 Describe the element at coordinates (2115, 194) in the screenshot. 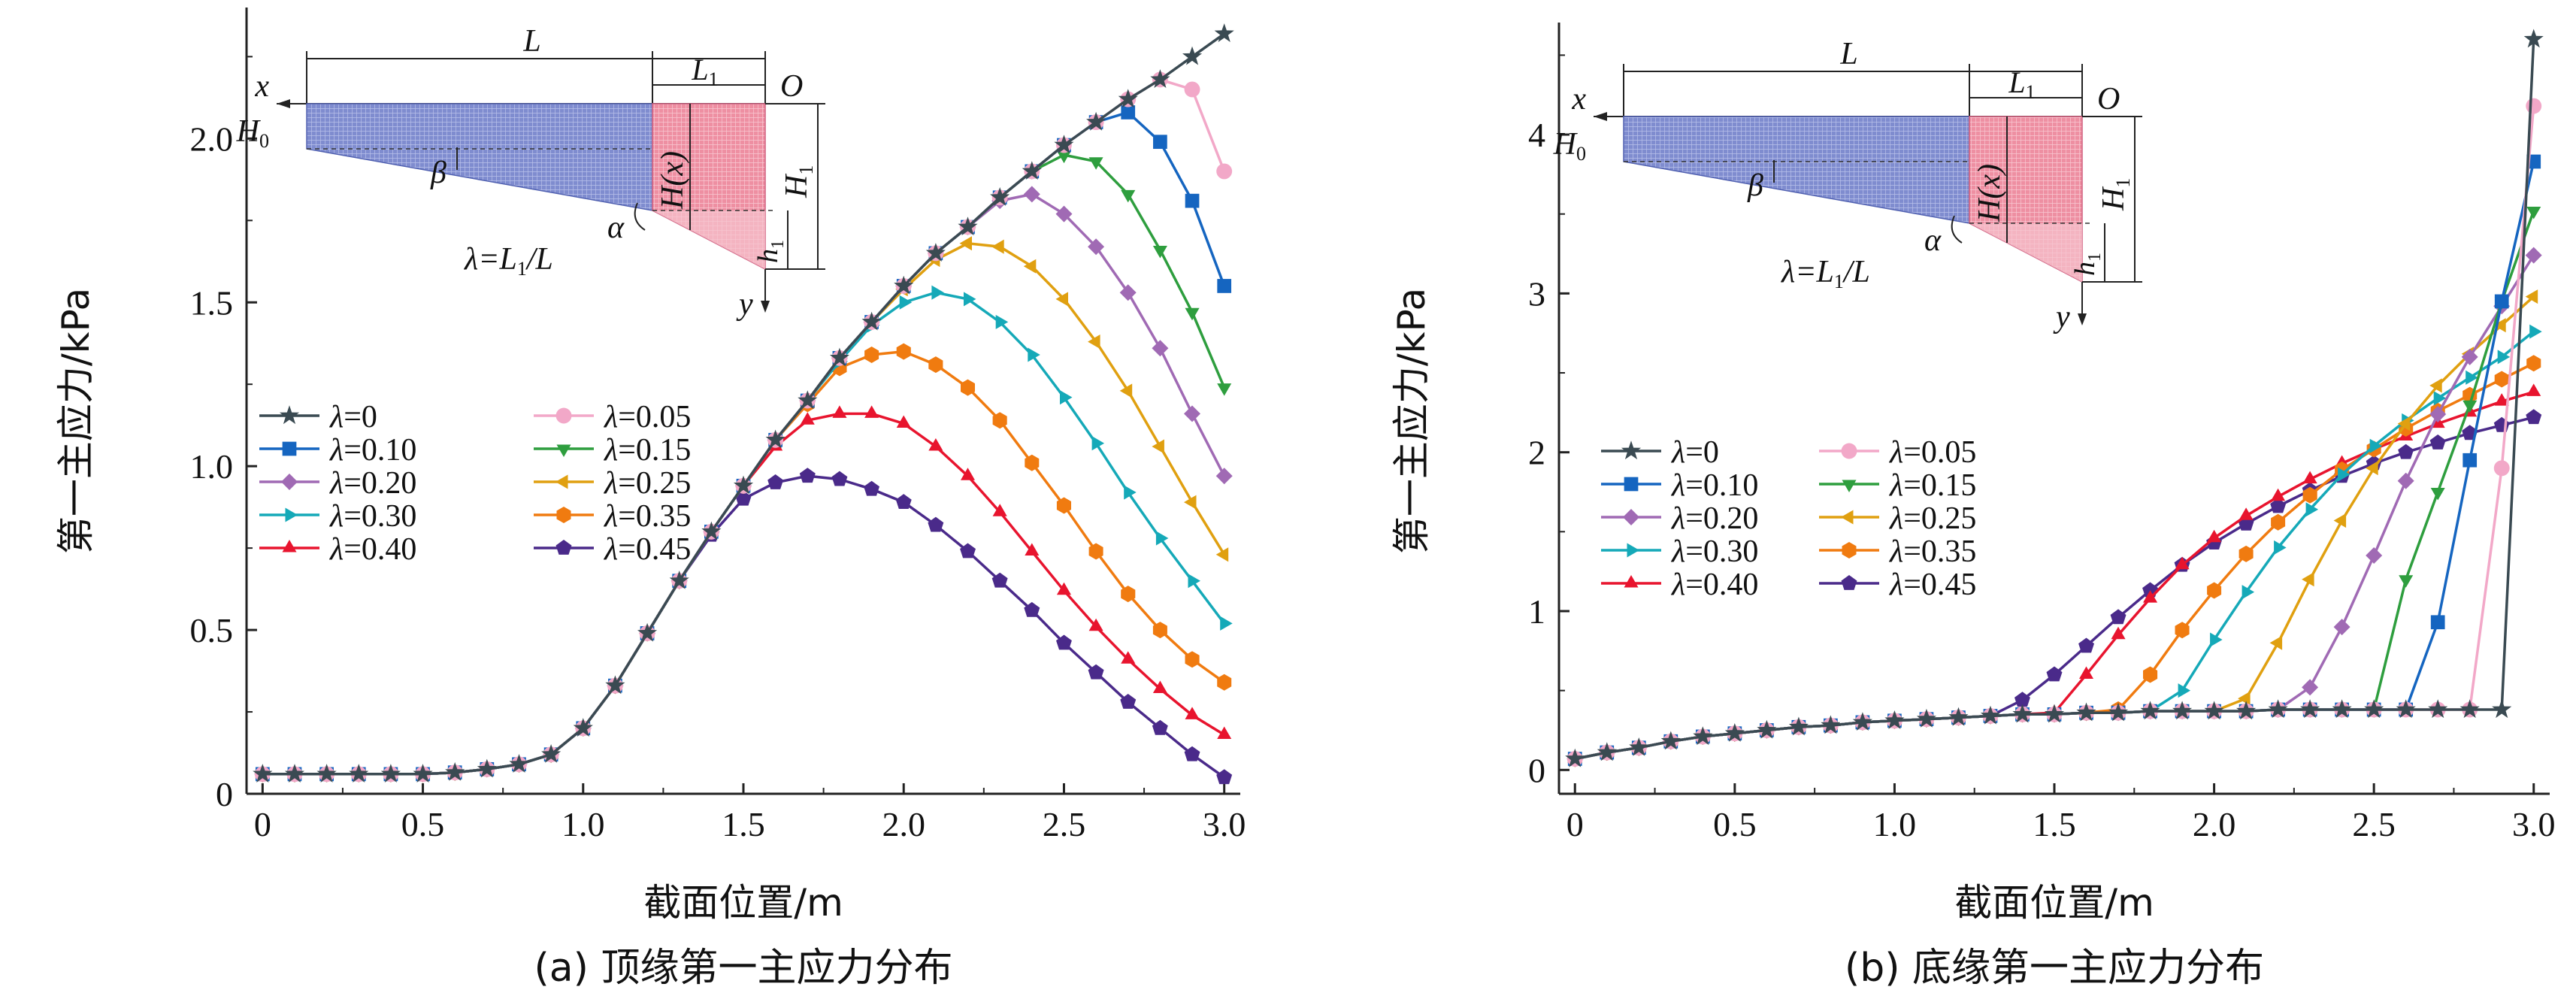

I see `inset-label-H1: H1` at that location.